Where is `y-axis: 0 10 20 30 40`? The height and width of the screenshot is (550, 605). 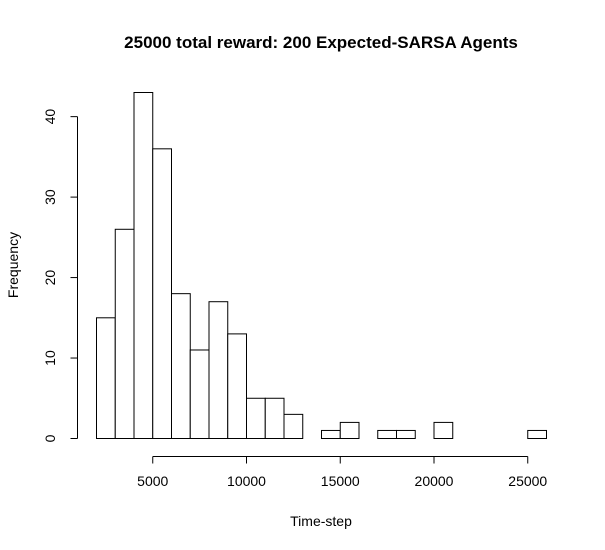 y-axis: 0 10 20 30 40 is located at coordinates (60, 275).